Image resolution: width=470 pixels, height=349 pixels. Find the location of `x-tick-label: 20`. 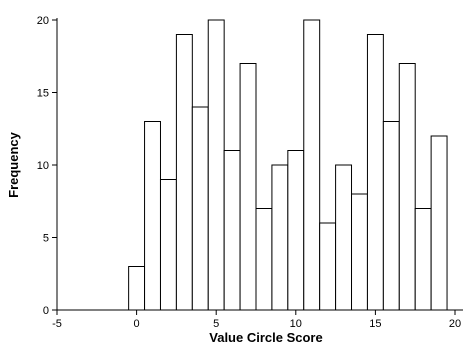

x-tick-label: 20 is located at coordinates (455, 324).